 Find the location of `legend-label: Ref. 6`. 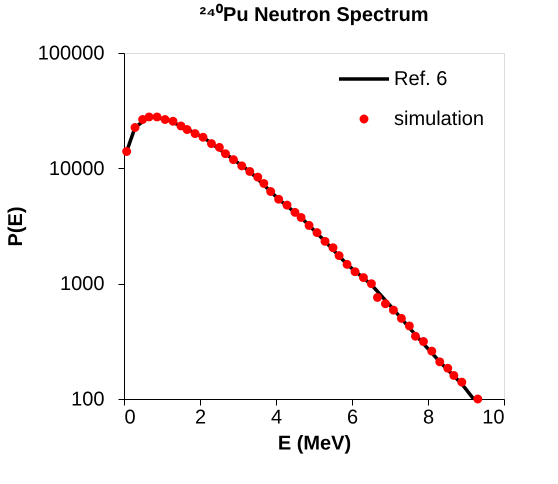

legend-label: Ref. 6 is located at coordinates (421, 79).